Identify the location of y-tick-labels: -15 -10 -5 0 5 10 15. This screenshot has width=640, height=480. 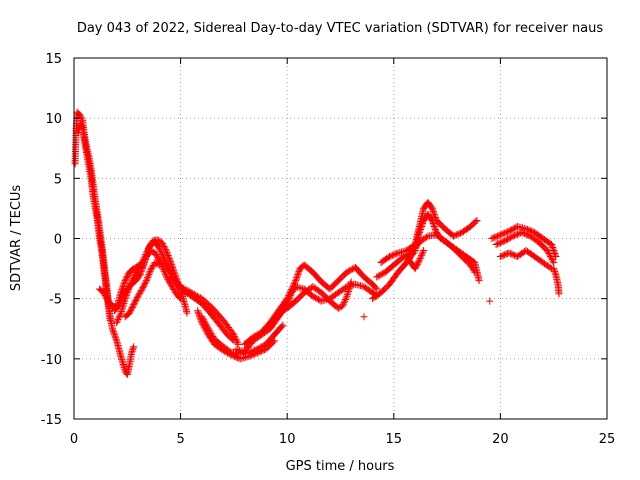
(51, 240).